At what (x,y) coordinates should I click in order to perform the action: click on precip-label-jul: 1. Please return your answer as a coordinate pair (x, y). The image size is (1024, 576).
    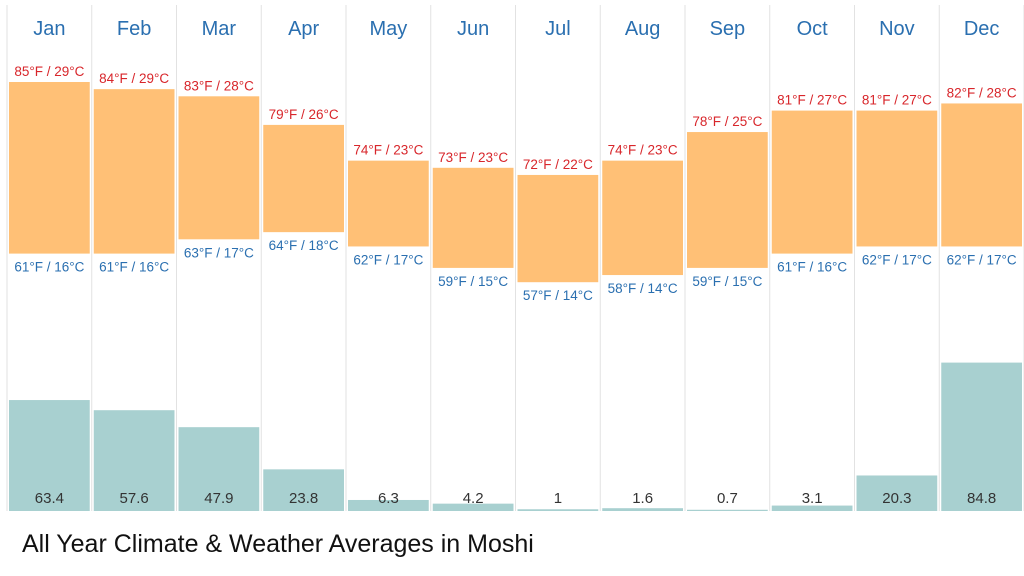
    Looking at the image, I should click on (558, 498).